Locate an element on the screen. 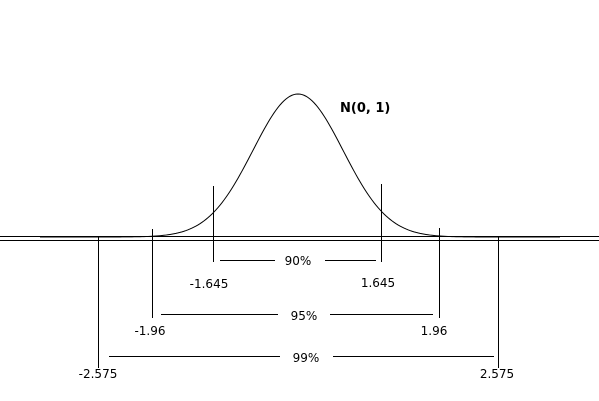  pct-label-90: 90% is located at coordinates (298, 261).